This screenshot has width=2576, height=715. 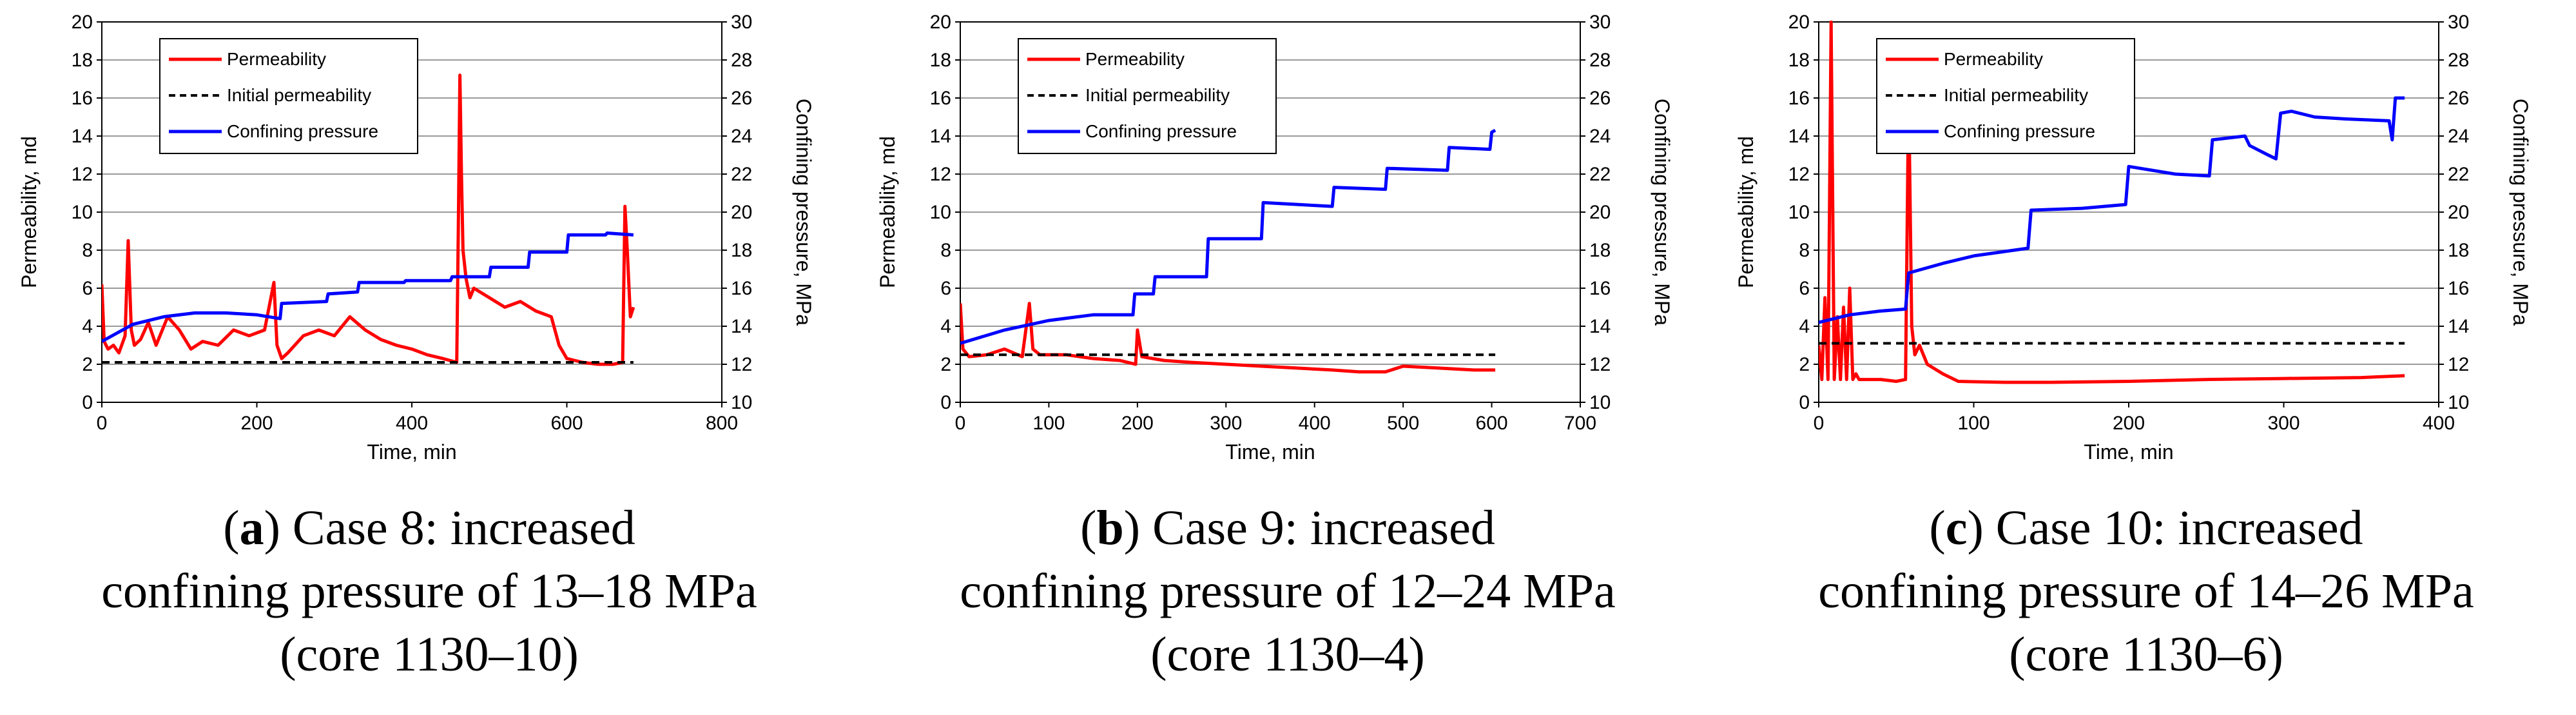 What do you see at coordinates (2458, 403) in the screenshot?
I see `y2-tick-label-c-0: 10` at bounding box center [2458, 403].